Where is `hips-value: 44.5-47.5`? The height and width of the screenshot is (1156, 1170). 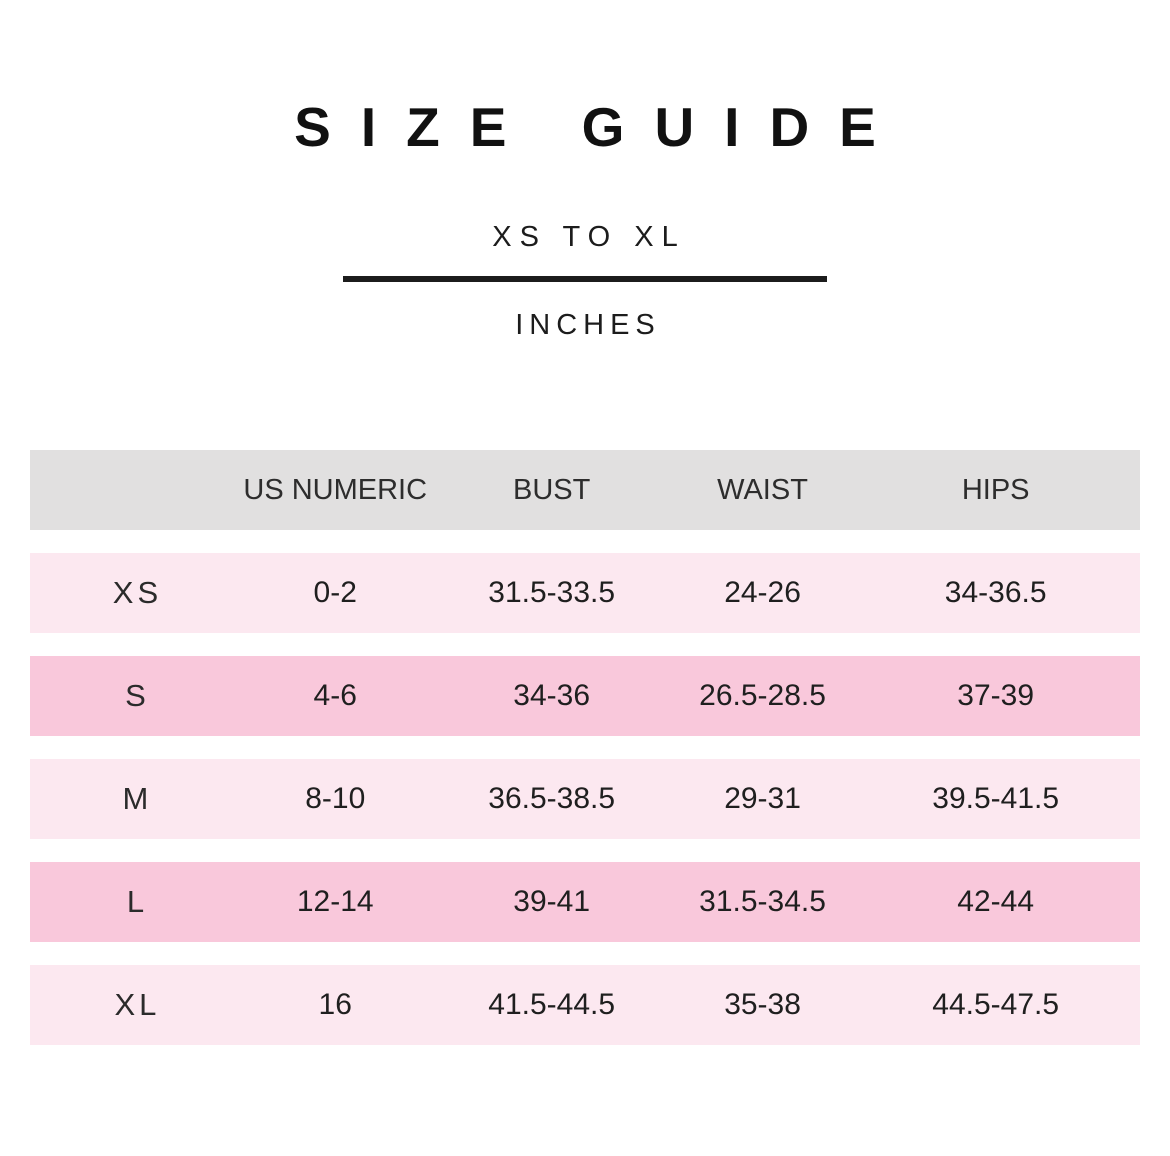 hips-value: 44.5-47.5 is located at coordinates (996, 1004).